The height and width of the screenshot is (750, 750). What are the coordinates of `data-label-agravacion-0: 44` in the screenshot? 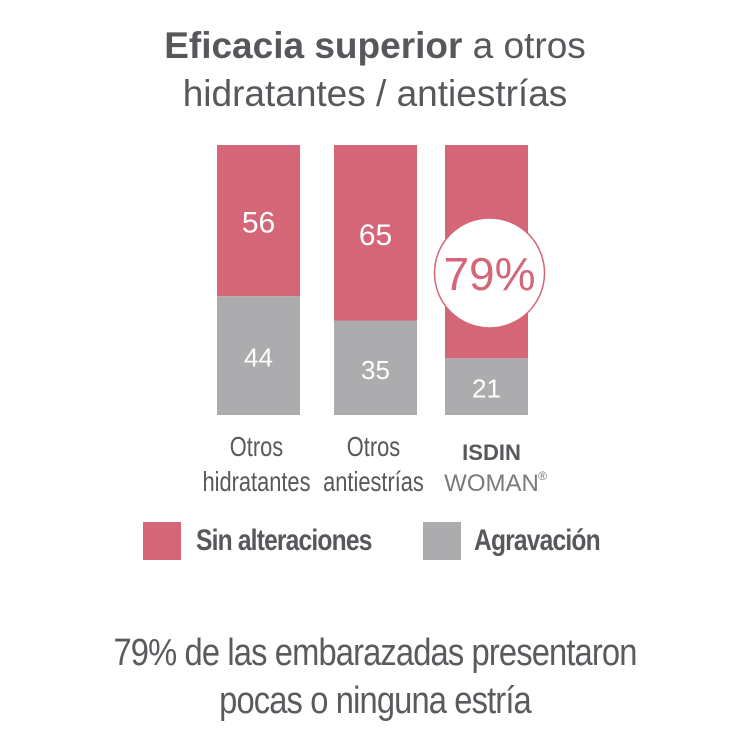 It's located at (258, 358).